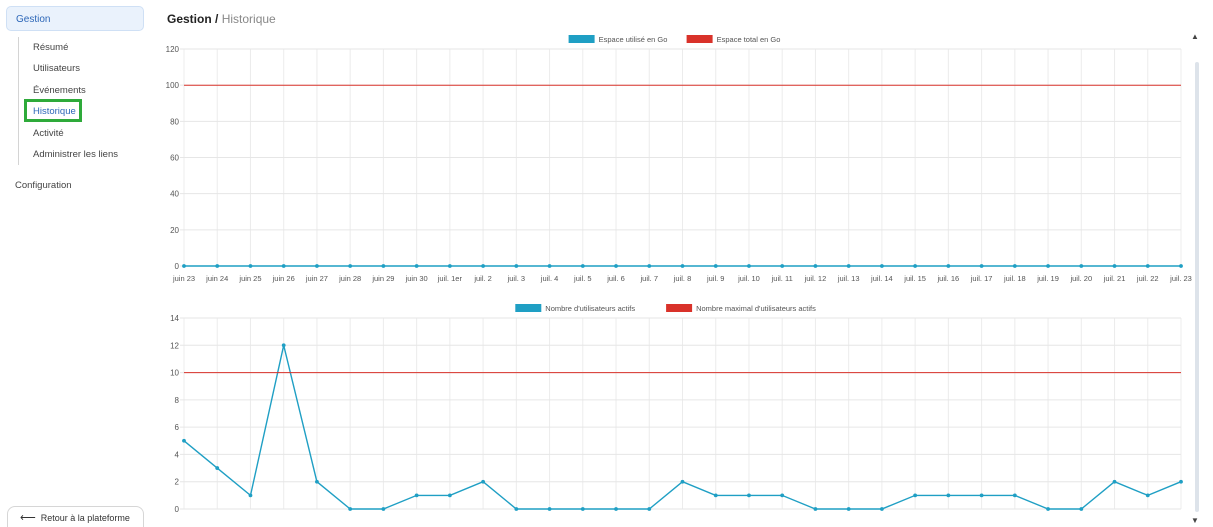 The height and width of the screenshot is (527, 1213). Describe the element at coordinates (28, 518) in the screenshot. I see `arrow-left-icon: ⟵` at that location.